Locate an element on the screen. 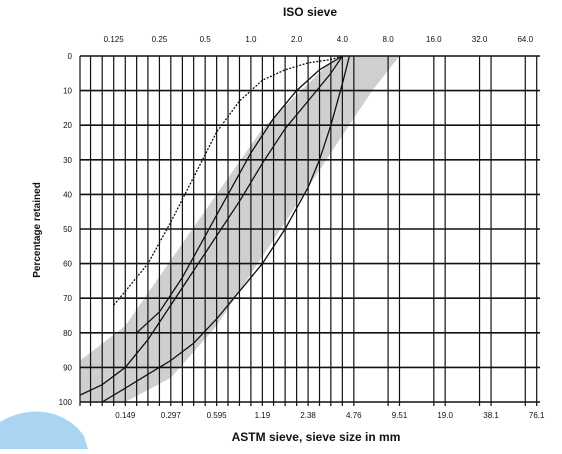 The height and width of the screenshot is (454, 562). top-tick-label: 0.25 is located at coordinates (160, 39).